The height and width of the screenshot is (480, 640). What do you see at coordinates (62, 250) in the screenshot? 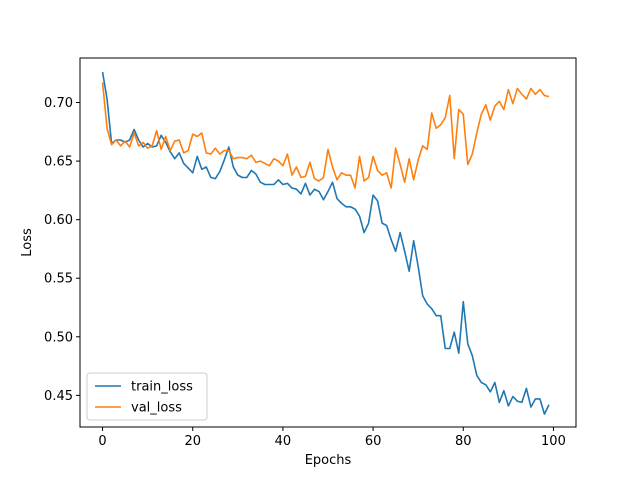
I see `y-axis-ticks: 0.45 0.50 0.55 0.60 0.65 0.70` at bounding box center [62, 250].